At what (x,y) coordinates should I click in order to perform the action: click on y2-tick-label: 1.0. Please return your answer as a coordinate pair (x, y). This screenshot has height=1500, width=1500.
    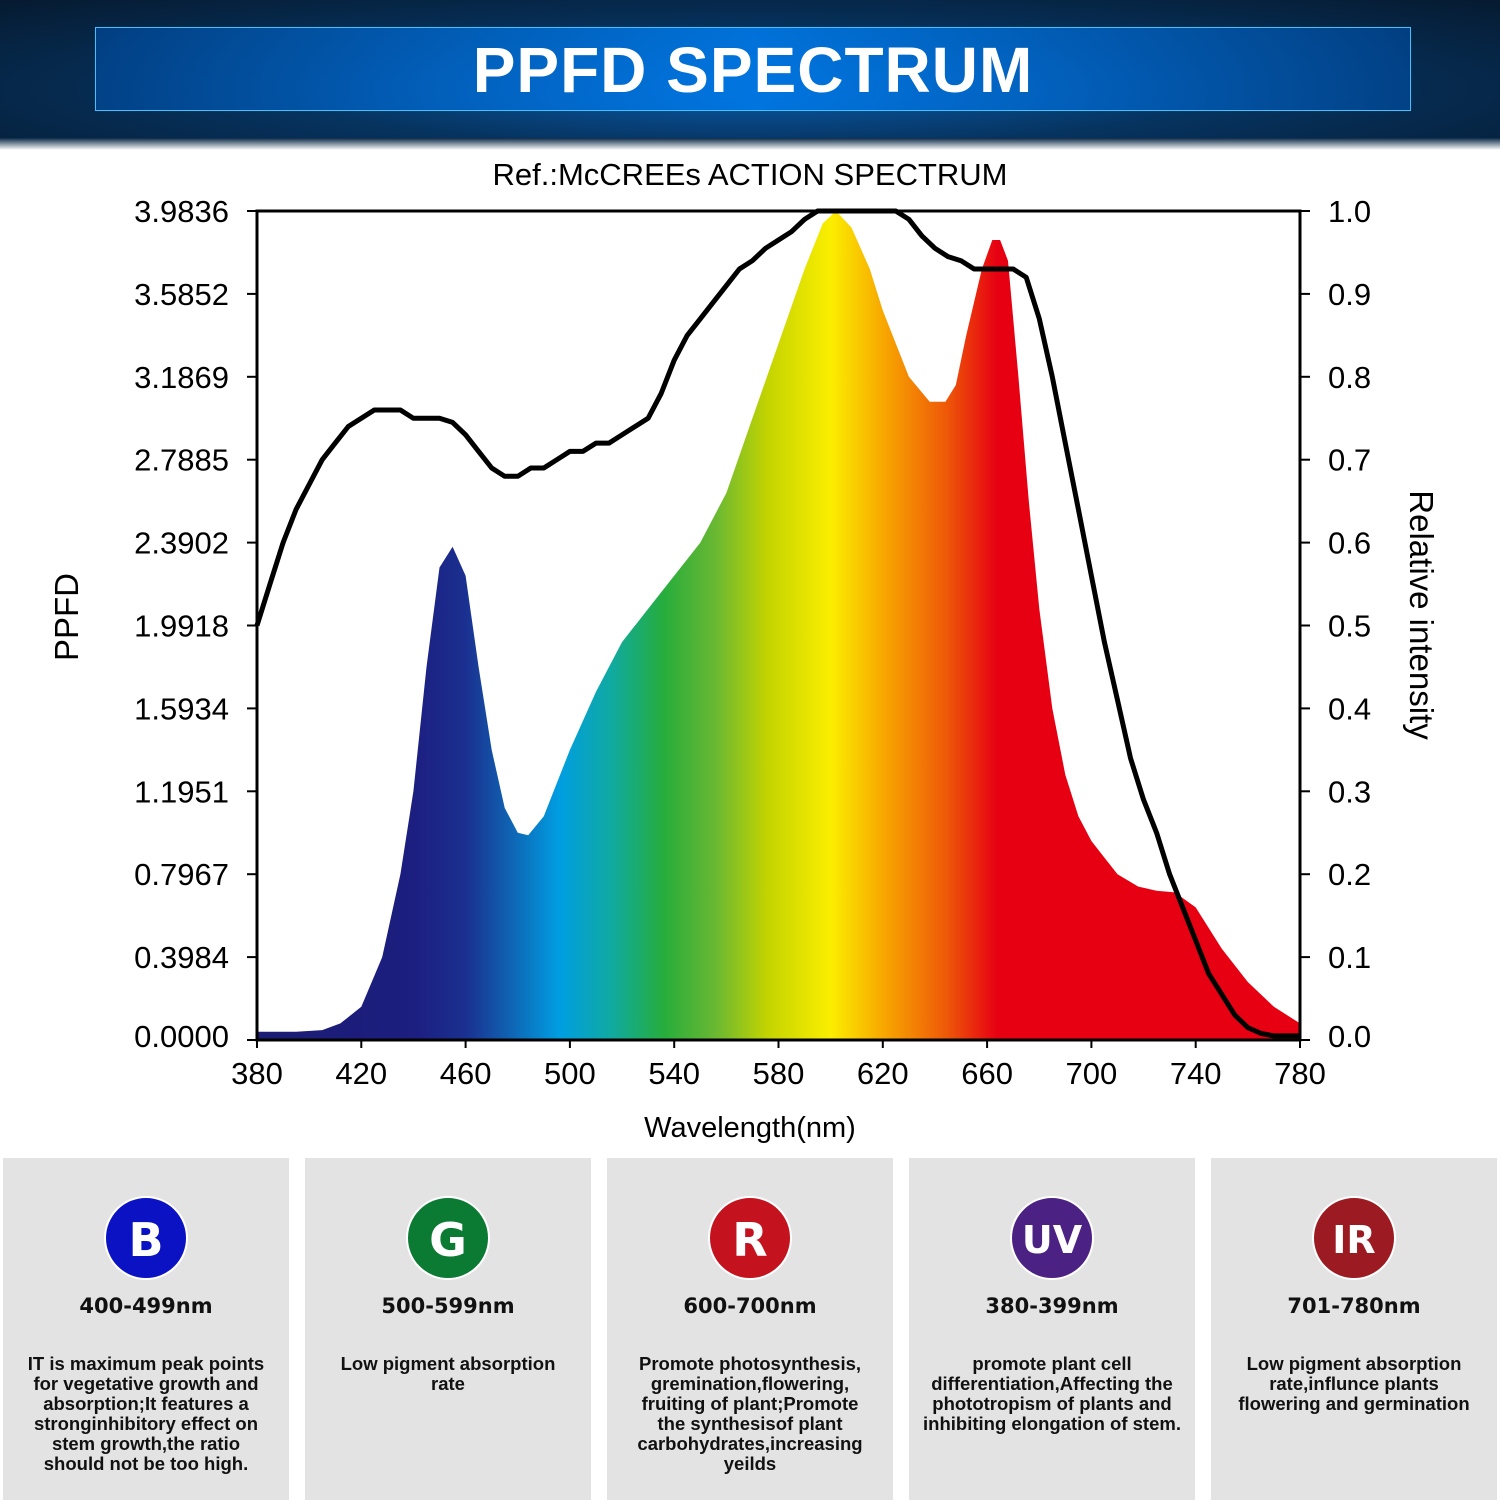
    Looking at the image, I should click on (1349, 211).